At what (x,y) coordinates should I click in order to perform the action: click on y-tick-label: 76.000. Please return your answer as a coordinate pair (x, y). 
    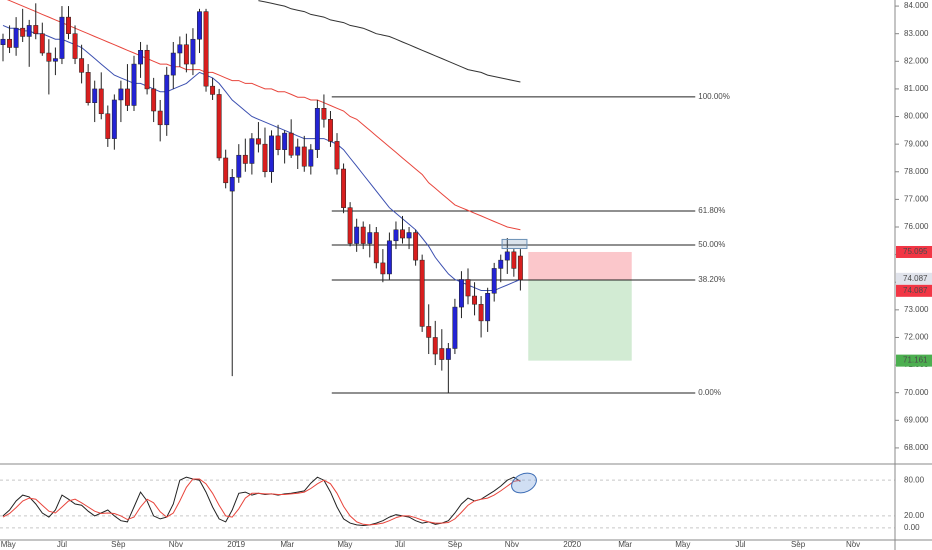
    Looking at the image, I should click on (916, 226).